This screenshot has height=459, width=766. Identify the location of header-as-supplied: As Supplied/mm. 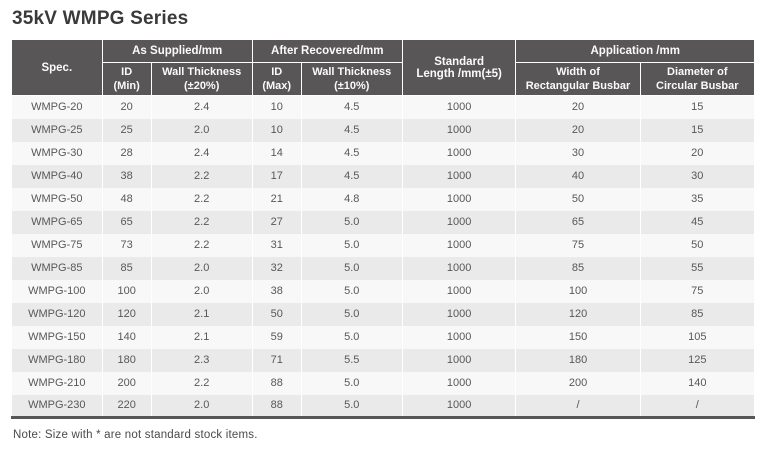
(177, 51).